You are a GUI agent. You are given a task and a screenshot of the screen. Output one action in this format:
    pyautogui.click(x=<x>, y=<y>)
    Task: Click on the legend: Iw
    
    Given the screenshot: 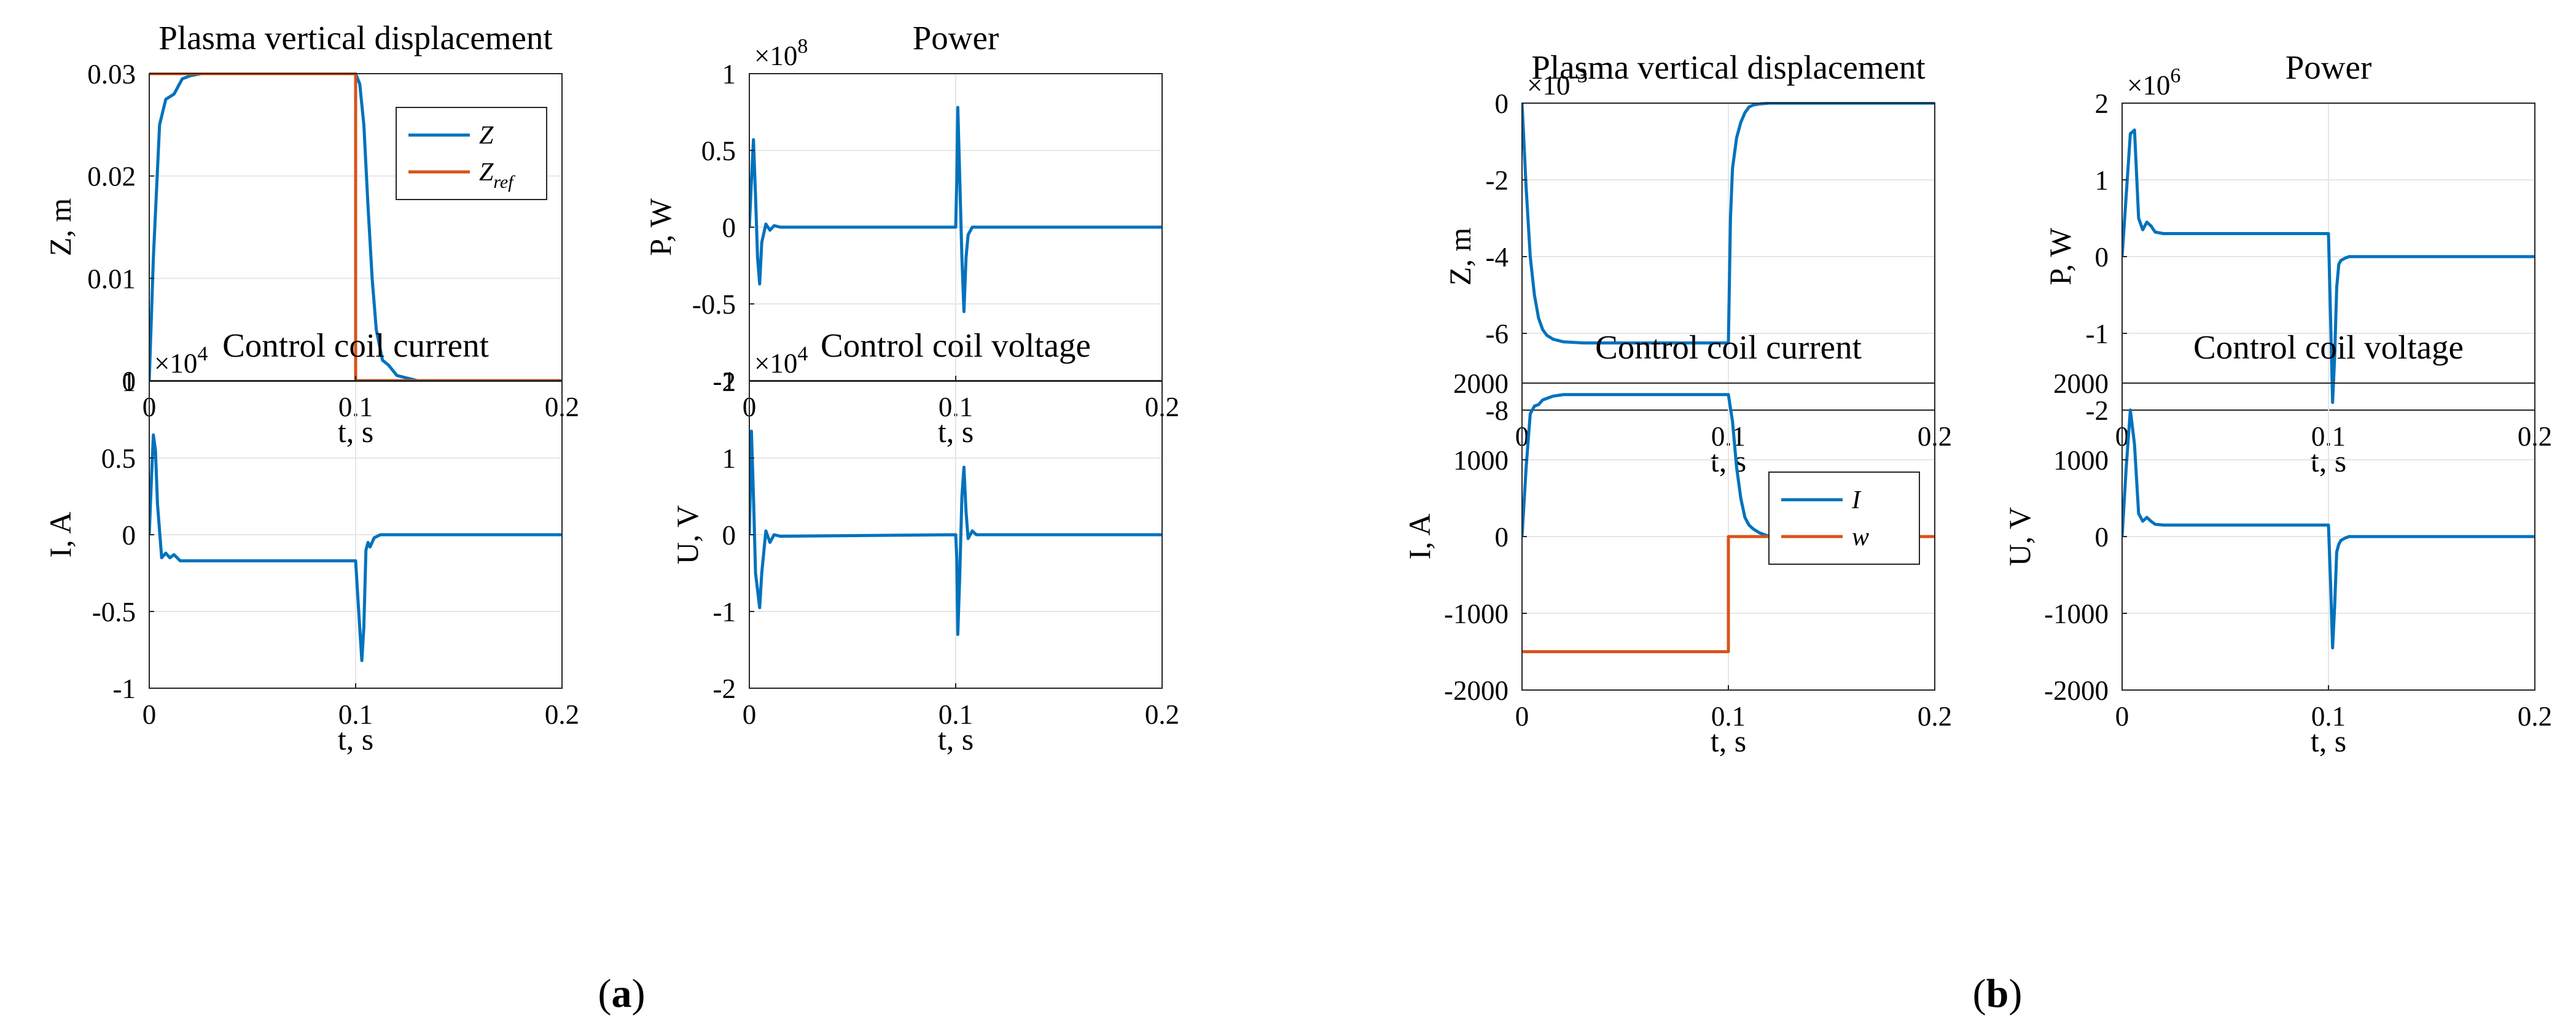 What is the action you would take?
    pyautogui.click(x=1844, y=518)
    